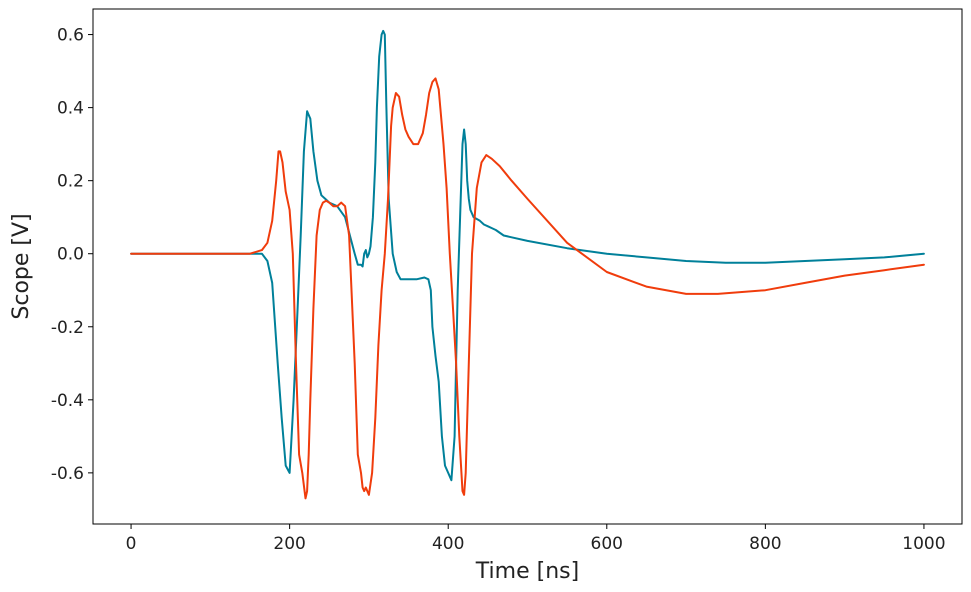  What do you see at coordinates (607, 544) in the screenshot?
I see `x-tick-label: 600` at bounding box center [607, 544].